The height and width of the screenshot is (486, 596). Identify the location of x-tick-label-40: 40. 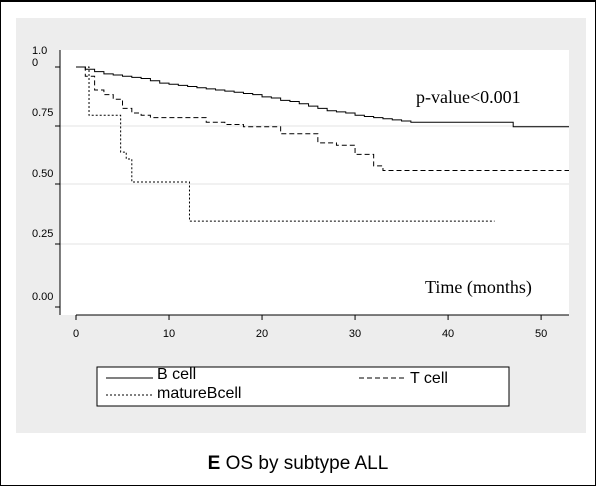
(448, 334).